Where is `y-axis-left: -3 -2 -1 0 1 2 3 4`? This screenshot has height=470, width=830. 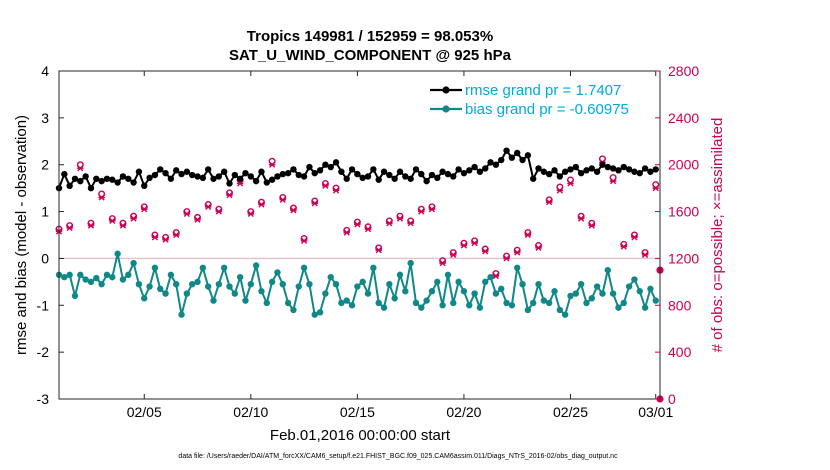 y-axis-left: -3 -2 -1 0 1 2 3 4 is located at coordinates (50, 235).